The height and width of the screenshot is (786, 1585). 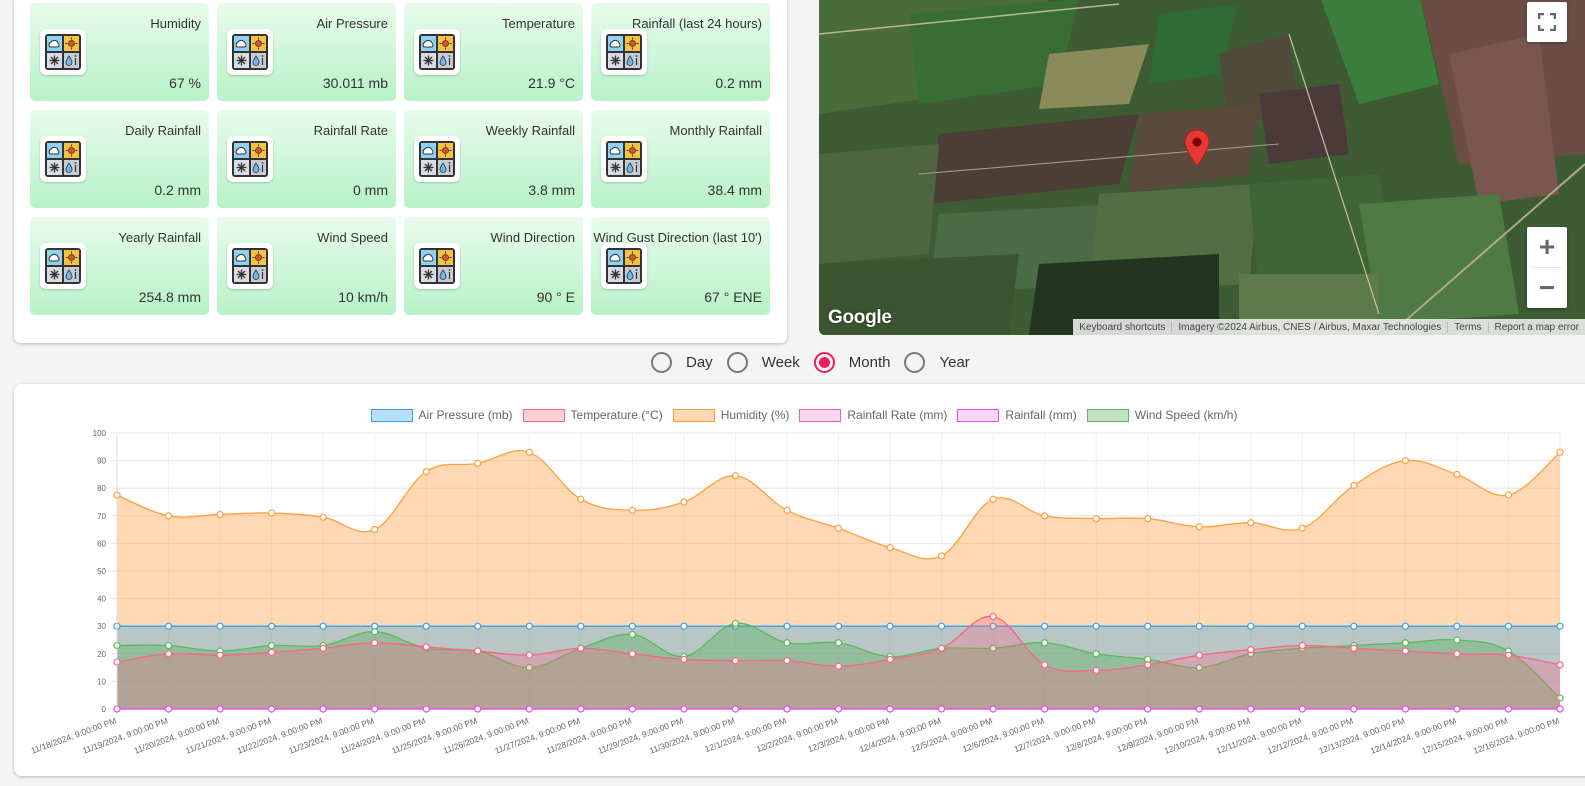 What do you see at coordinates (1017, 415) in the screenshot?
I see `legend-item: Rainfall (mm)` at bounding box center [1017, 415].